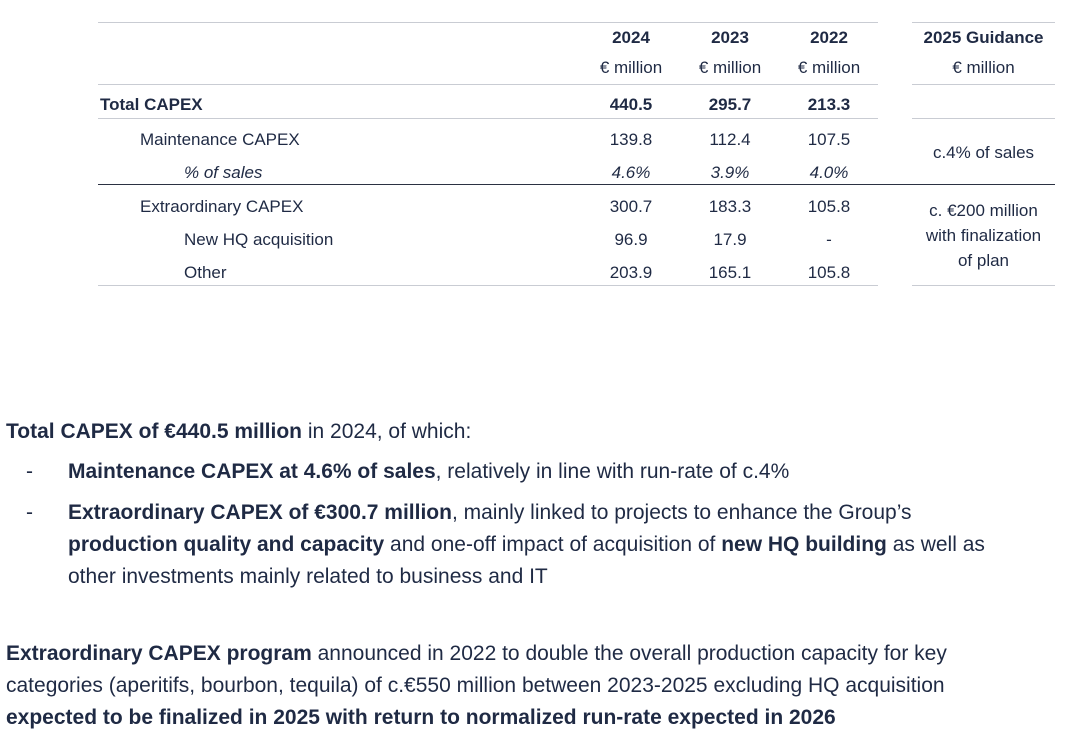 The height and width of the screenshot is (734, 1087). Describe the element at coordinates (576, 184) in the screenshot. I see `section-divider-rule` at that location.